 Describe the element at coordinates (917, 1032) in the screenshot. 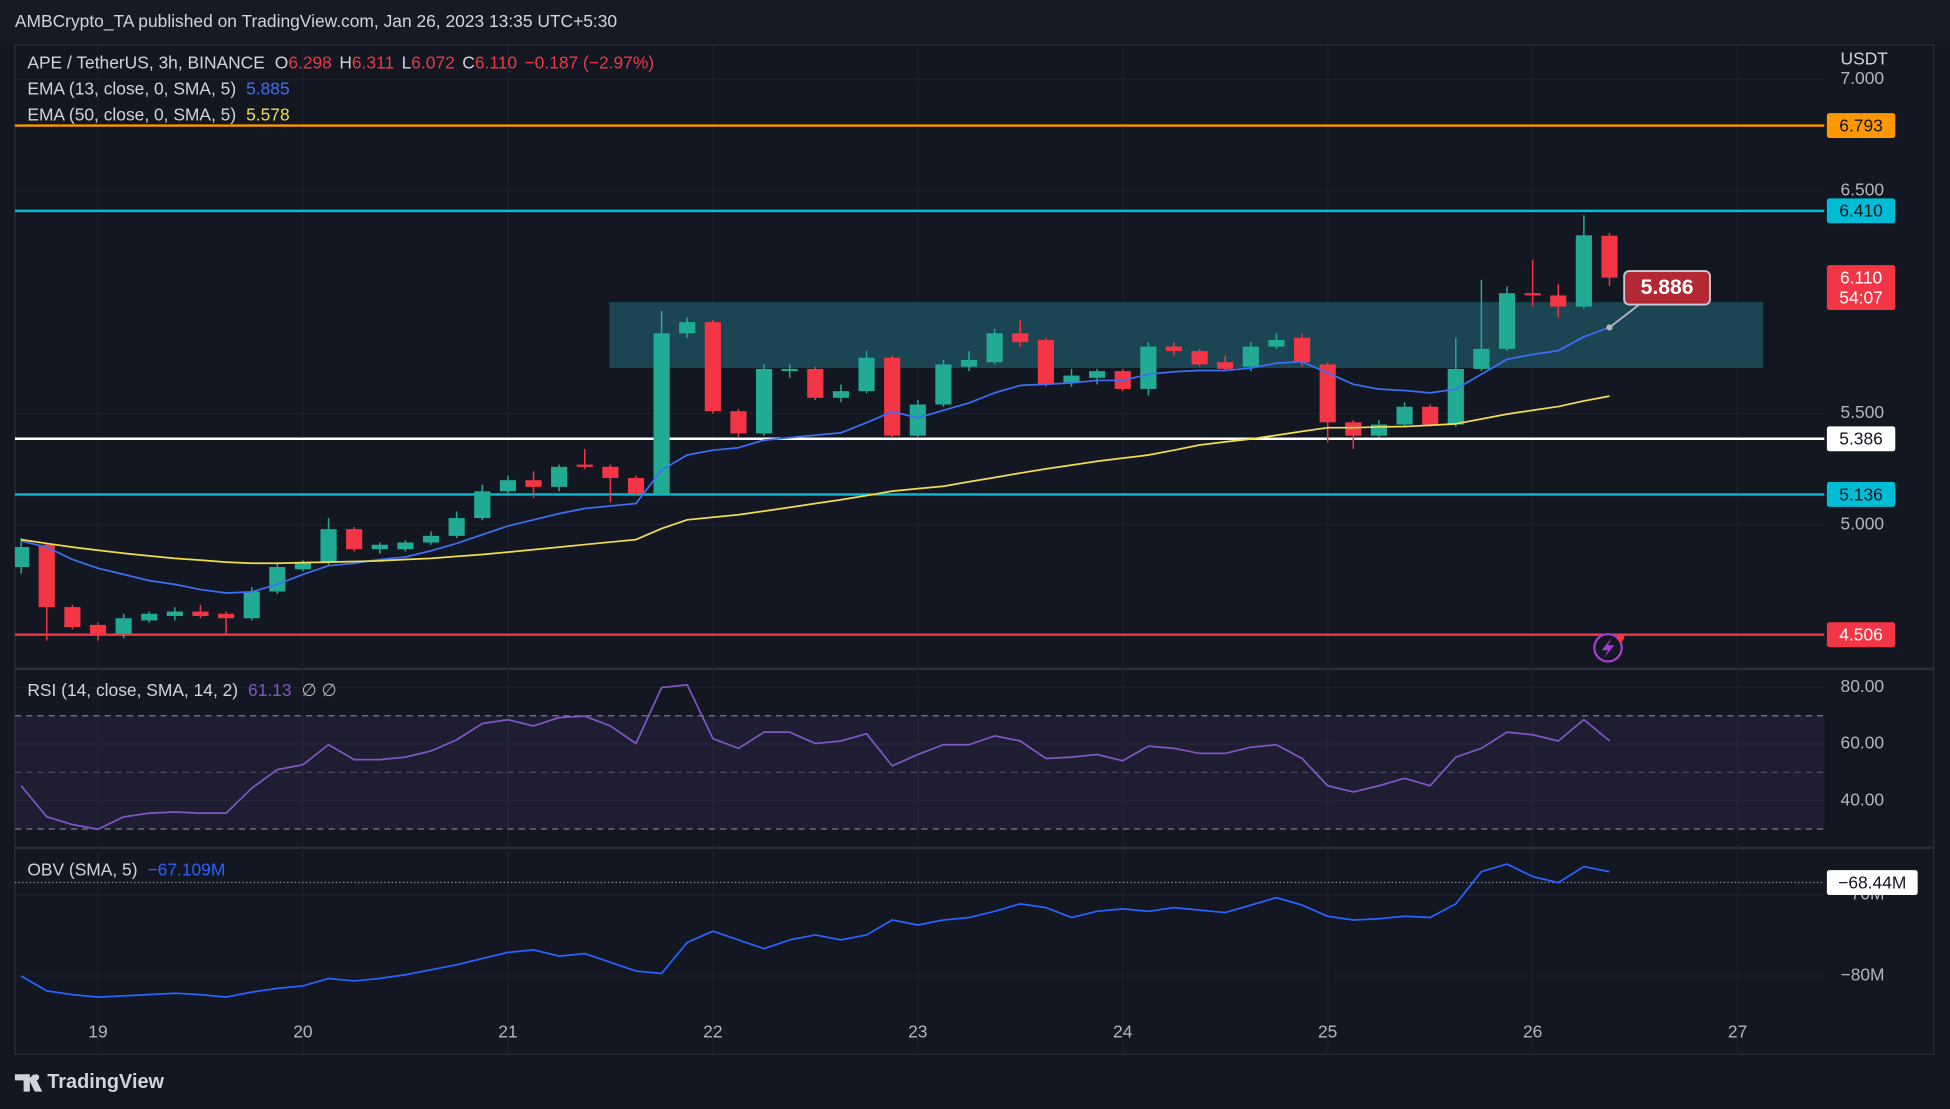

I see `x-tick-label: 23` at that location.